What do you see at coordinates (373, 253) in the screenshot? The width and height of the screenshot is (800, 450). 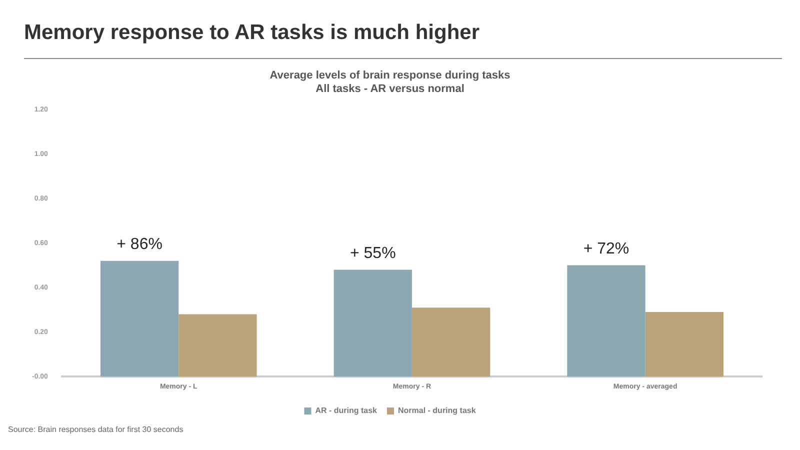 I see `annotation: + 55%` at bounding box center [373, 253].